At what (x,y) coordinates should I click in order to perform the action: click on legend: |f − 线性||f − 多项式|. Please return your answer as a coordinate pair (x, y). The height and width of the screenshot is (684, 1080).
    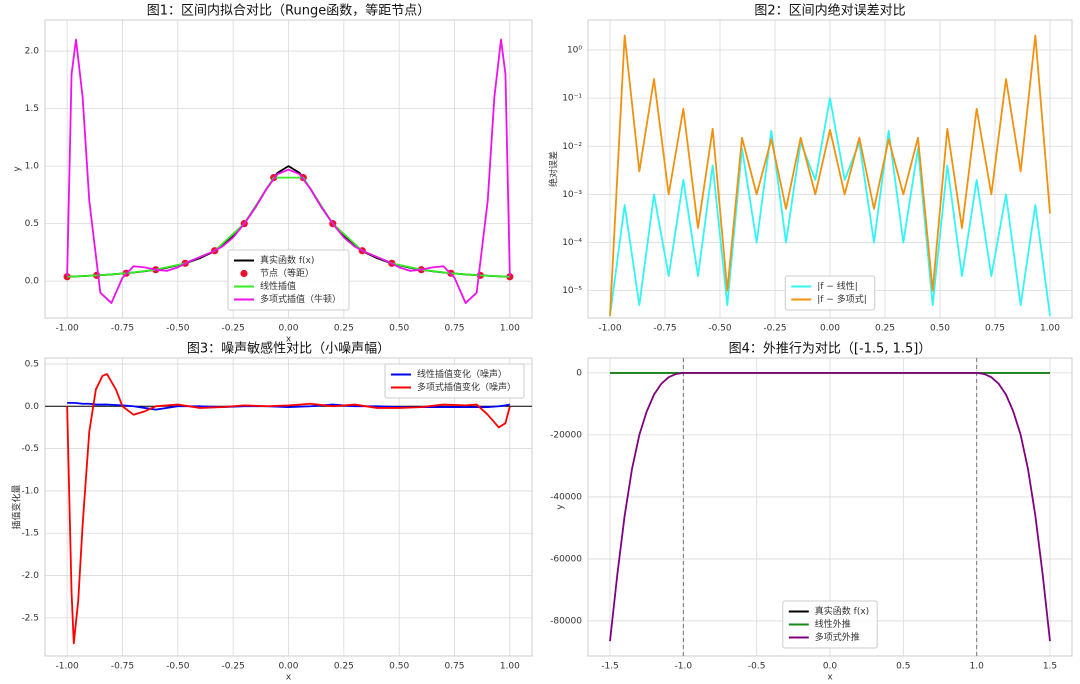
    Looking at the image, I should click on (830, 293).